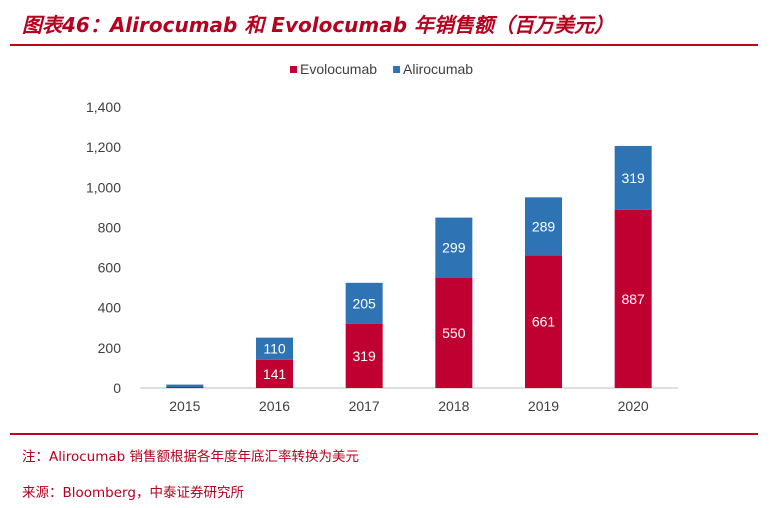 The width and height of the screenshot is (770, 508). Describe the element at coordinates (338, 69) in the screenshot. I see `legend-label-evolocumab: Evolocumab` at that location.